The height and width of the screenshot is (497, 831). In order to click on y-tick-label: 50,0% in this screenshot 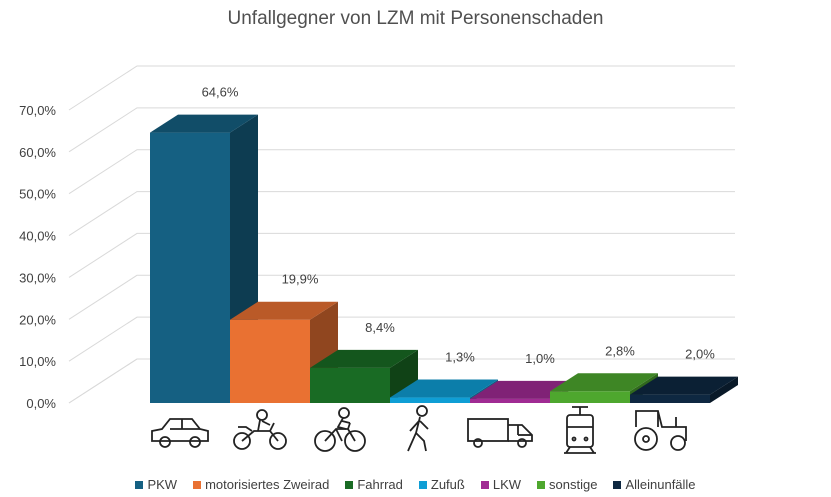, I will do `click(37, 194)`.